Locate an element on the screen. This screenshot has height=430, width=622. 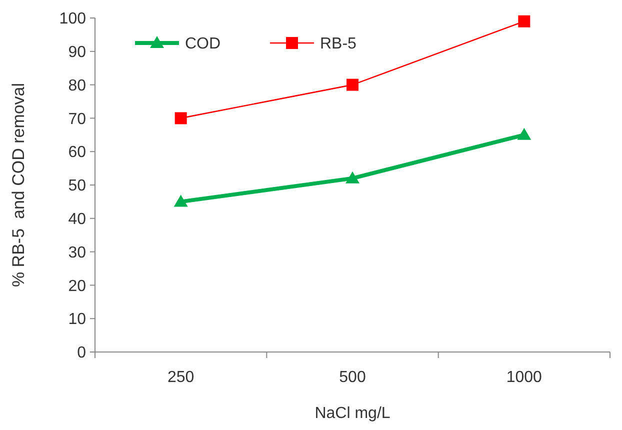
legend-label: COD is located at coordinates (203, 44).